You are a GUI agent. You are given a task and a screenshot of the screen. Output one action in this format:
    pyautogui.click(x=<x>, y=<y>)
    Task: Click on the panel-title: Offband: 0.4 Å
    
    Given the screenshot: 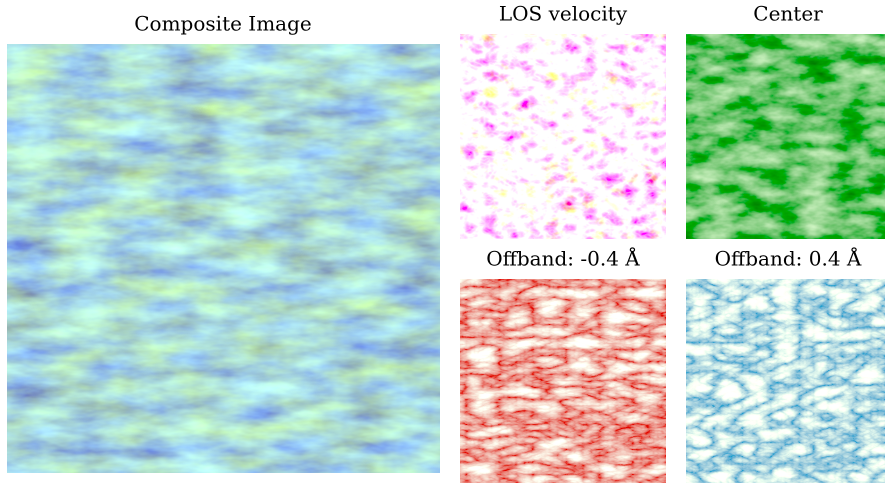 What is the action you would take?
    pyautogui.click(x=788, y=258)
    